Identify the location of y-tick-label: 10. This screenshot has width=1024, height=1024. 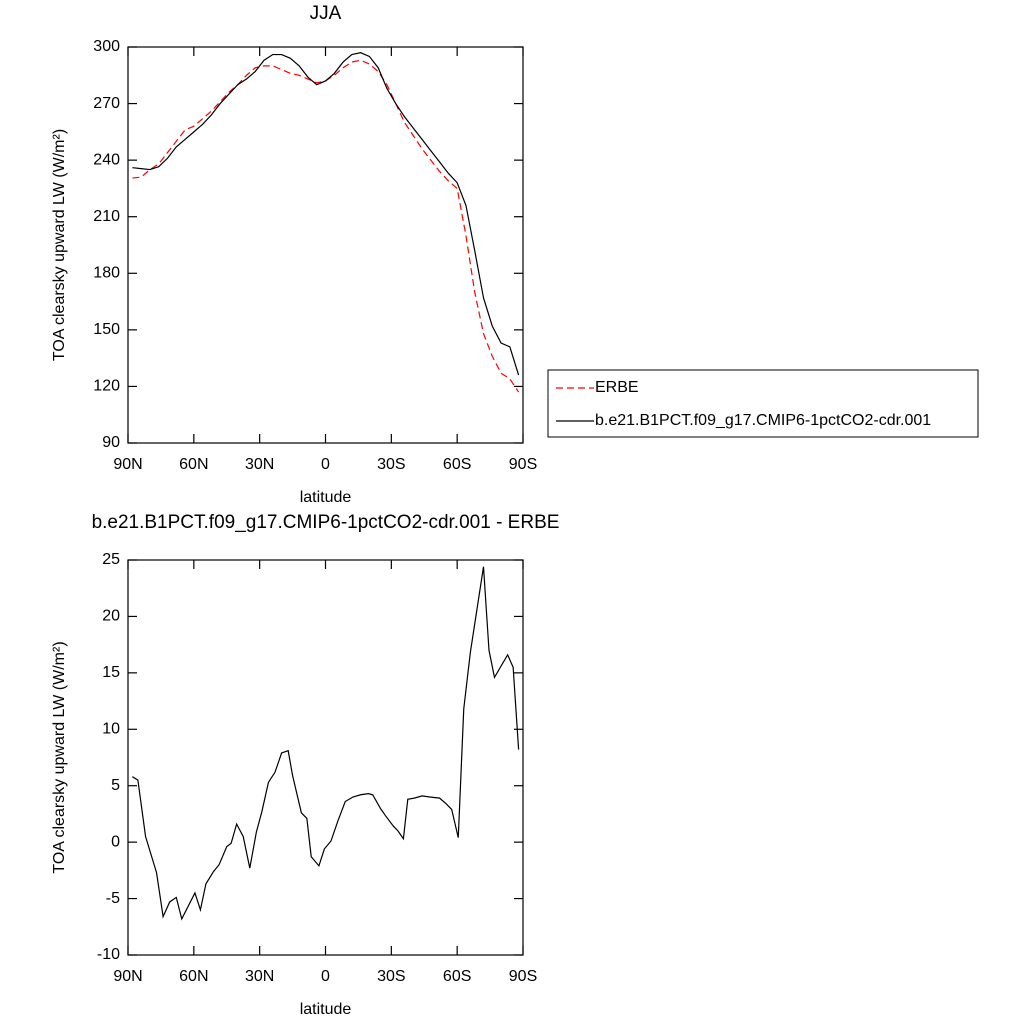
(111, 729).